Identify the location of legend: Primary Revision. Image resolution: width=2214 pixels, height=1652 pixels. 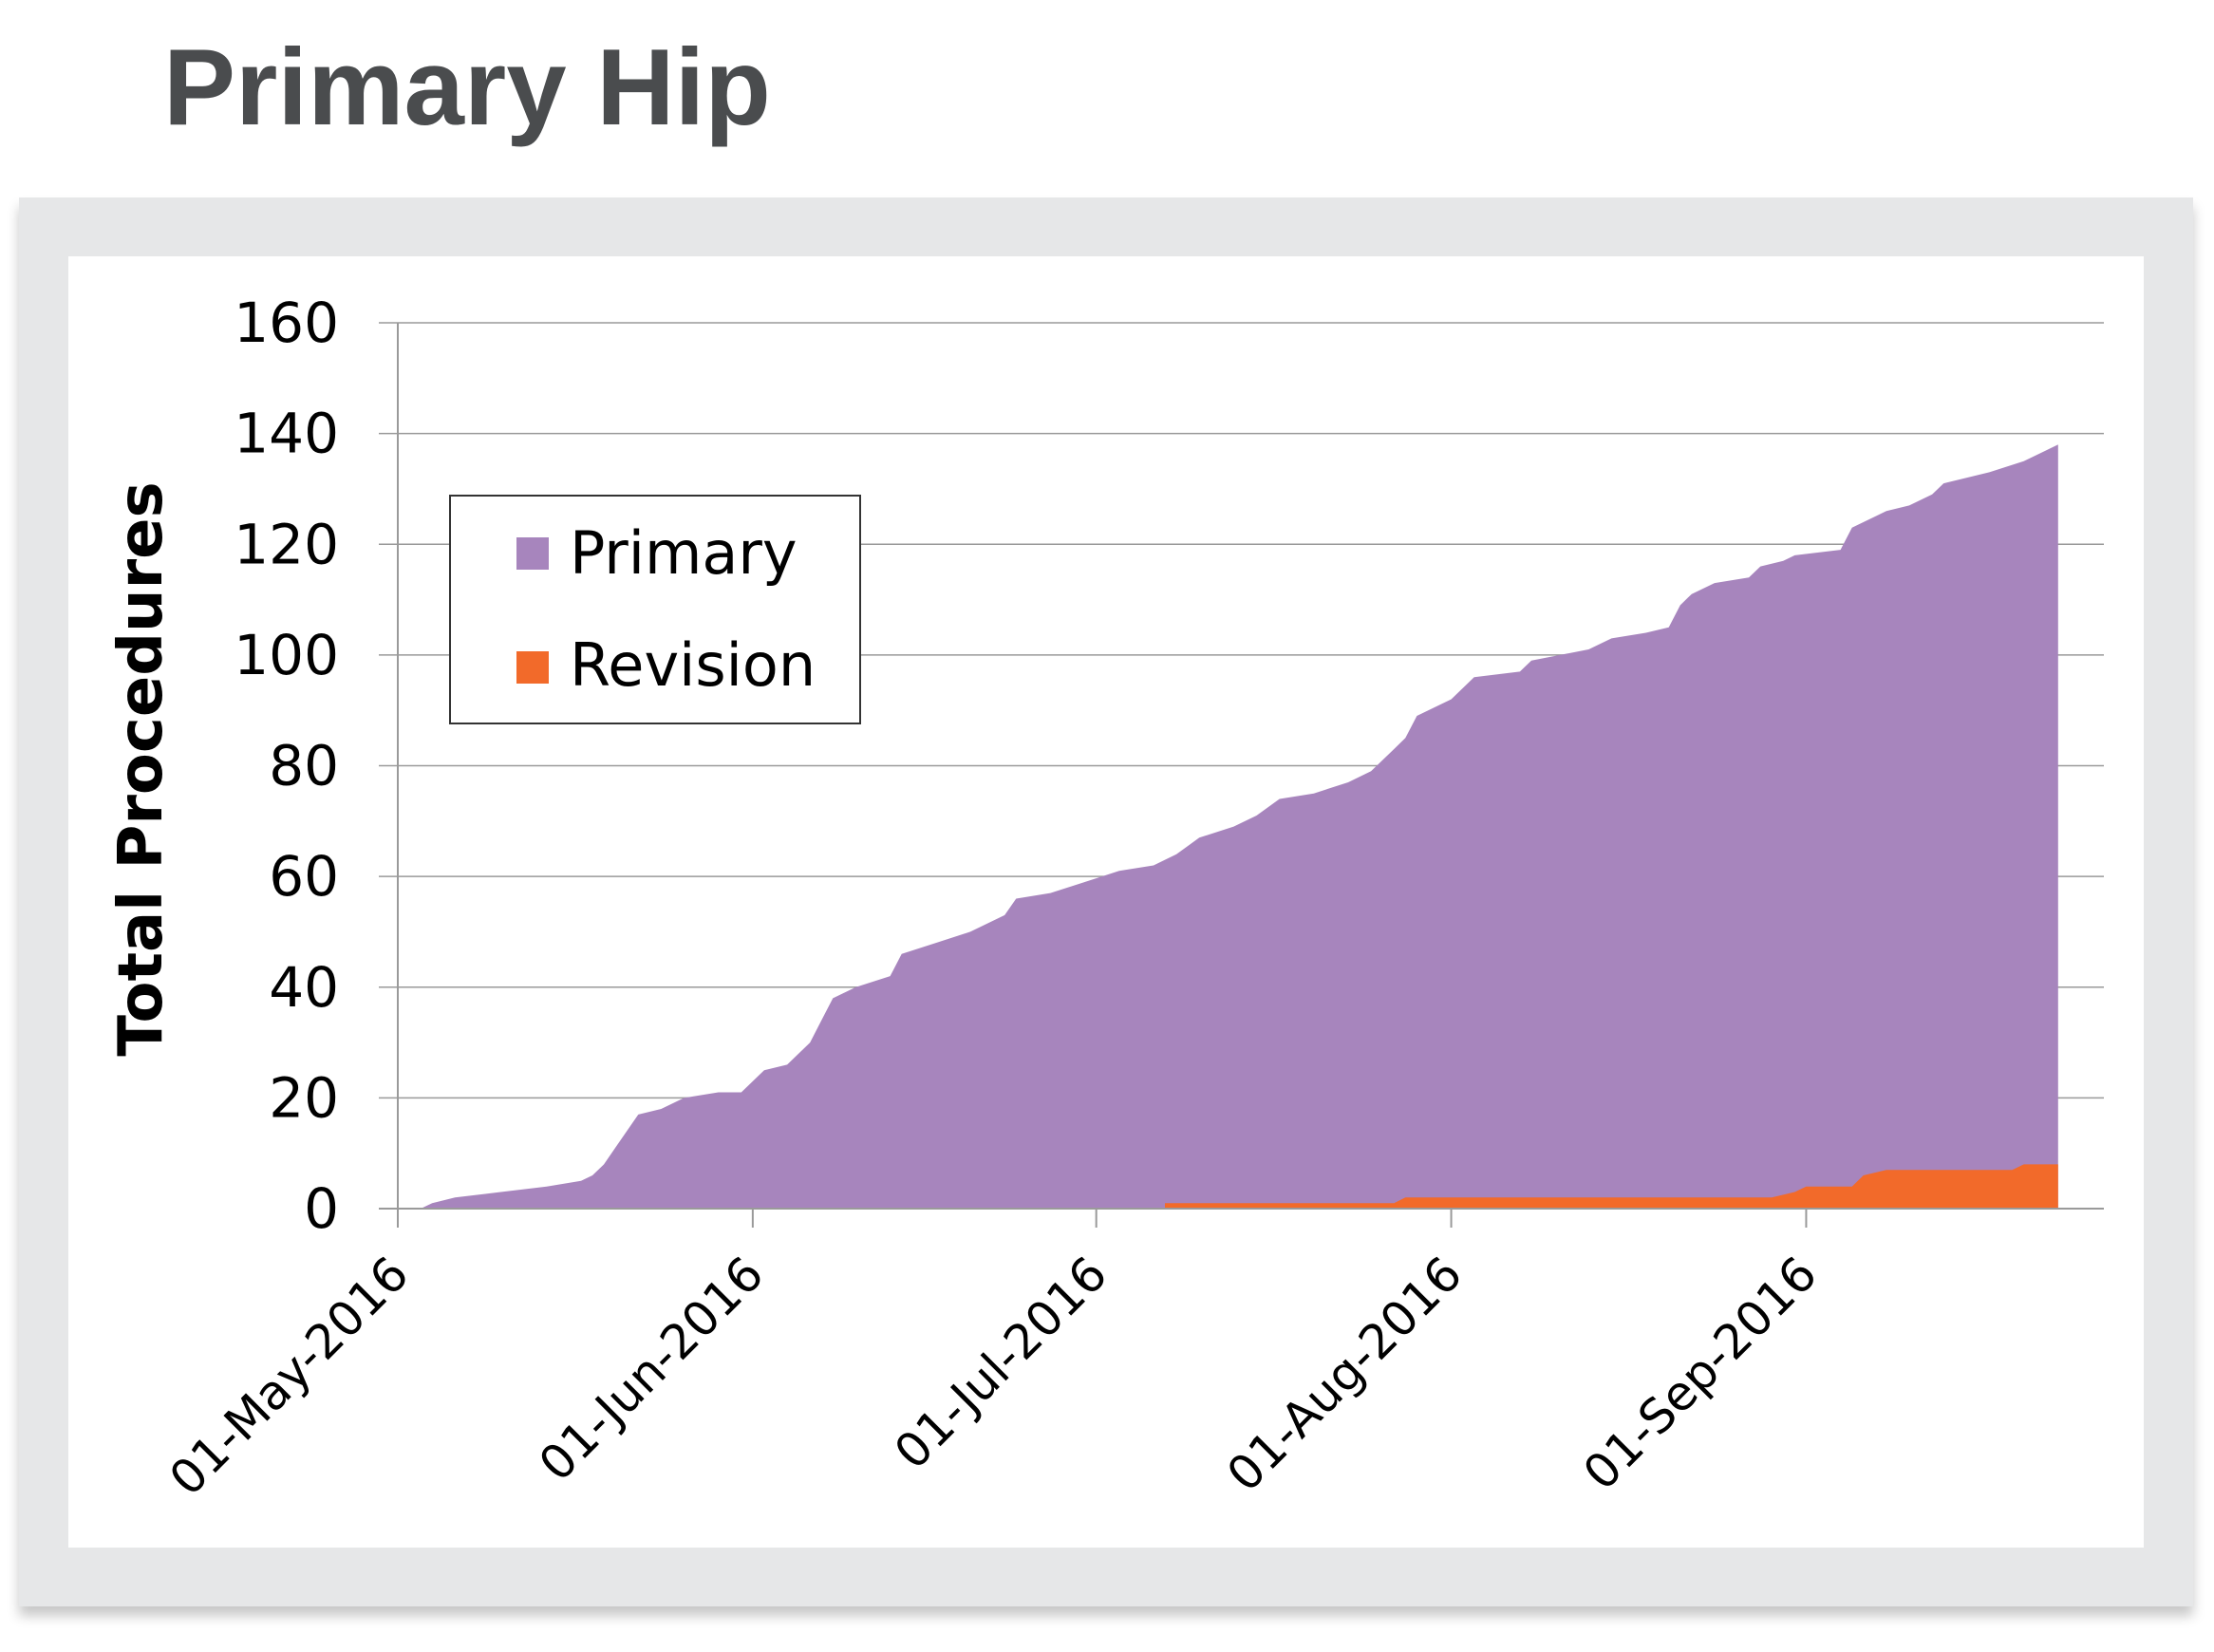
(655, 609).